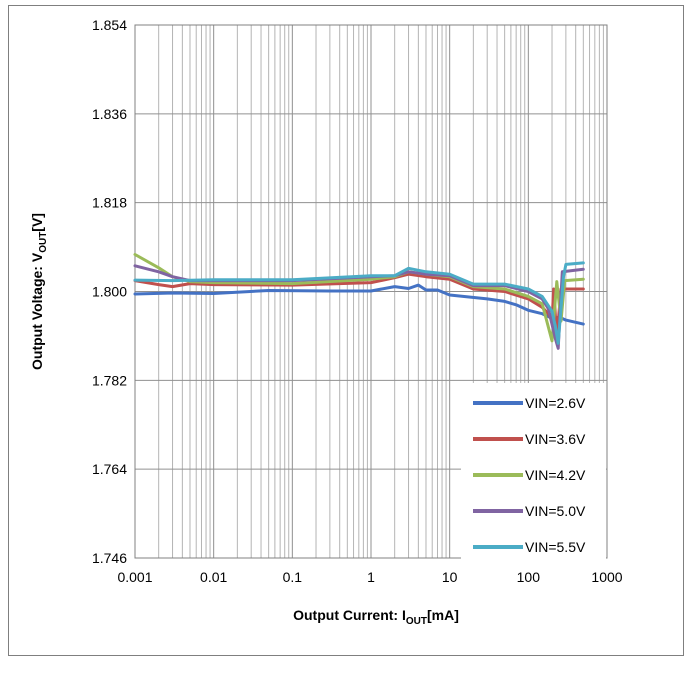 The image size is (694, 686). Describe the element at coordinates (213, 577) in the screenshot. I see `x-tick-label: 0.01` at that location.